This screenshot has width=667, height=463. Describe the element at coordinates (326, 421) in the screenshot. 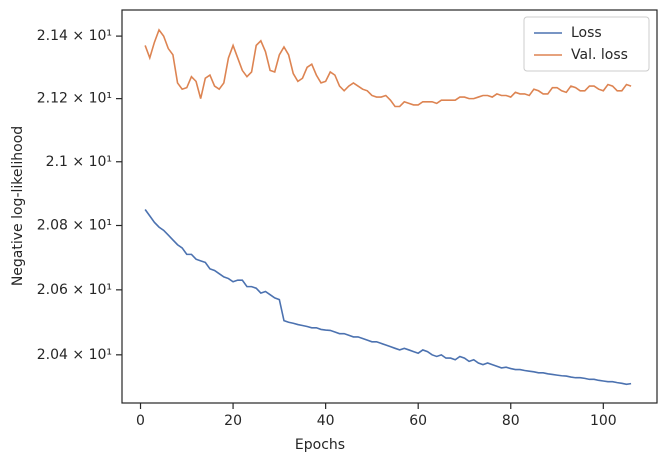

I see `x-tick-label: 40` at that location.